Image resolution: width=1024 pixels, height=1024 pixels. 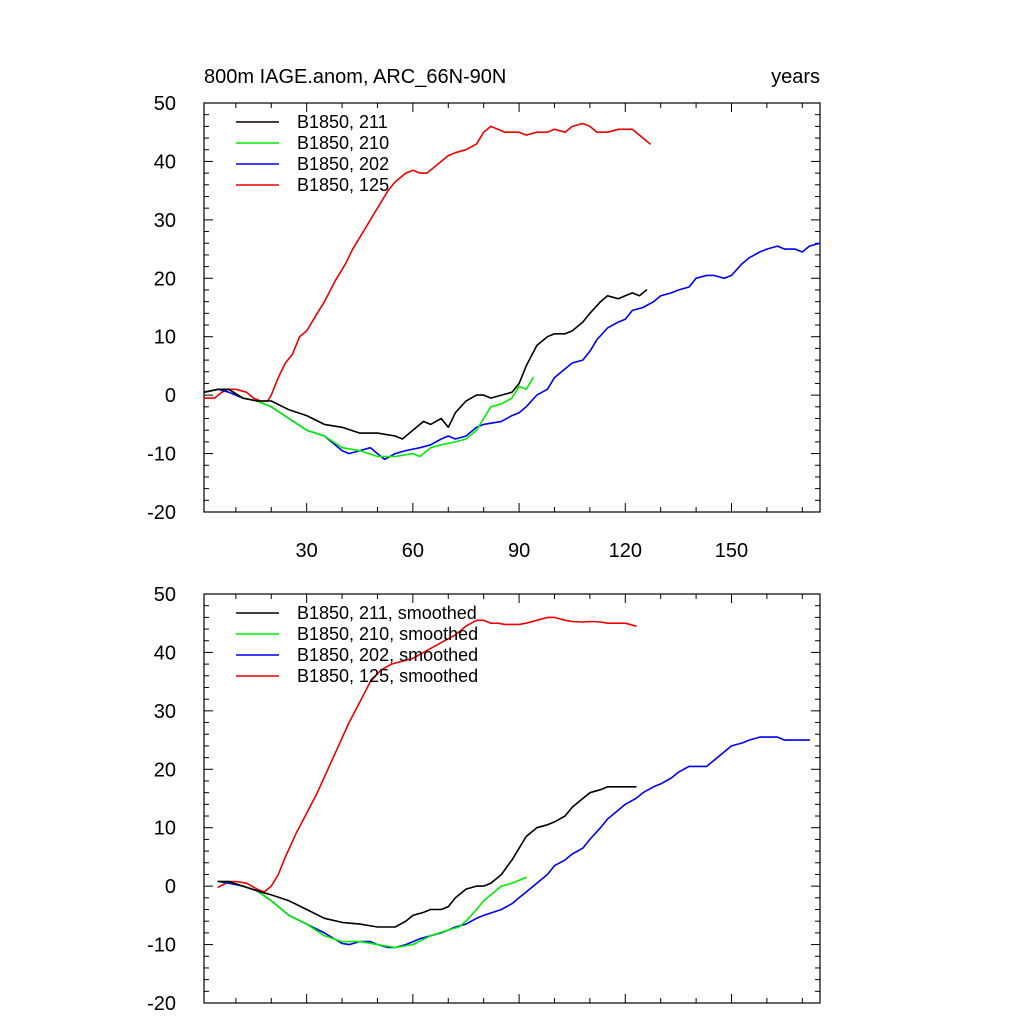 What do you see at coordinates (343, 164) in the screenshot?
I see `legend-label: B1850, 202` at bounding box center [343, 164].